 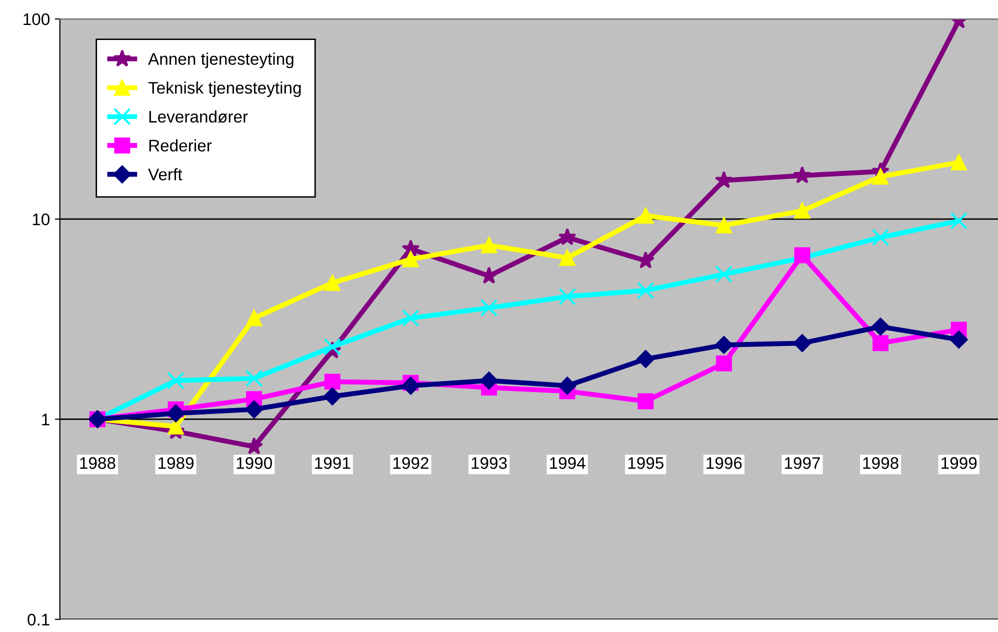 What do you see at coordinates (332, 463) in the screenshot?
I see `x-tick-label: 1991` at bounding box center [332, 463].